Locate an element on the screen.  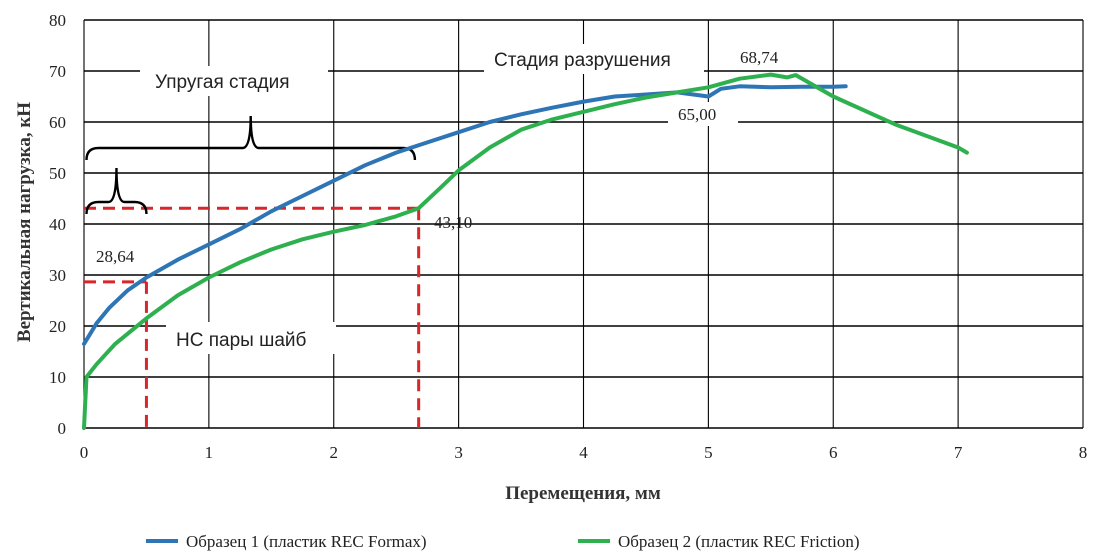
x-tick-label: 4 is located at coordinates (583, 452).